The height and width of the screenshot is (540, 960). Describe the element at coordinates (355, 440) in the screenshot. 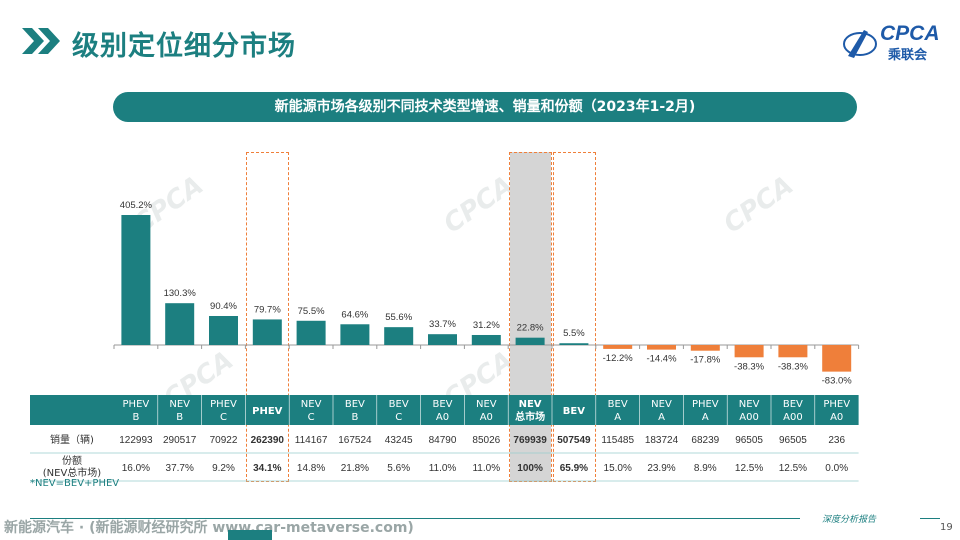

I see `table-cell: 167524` at that location.